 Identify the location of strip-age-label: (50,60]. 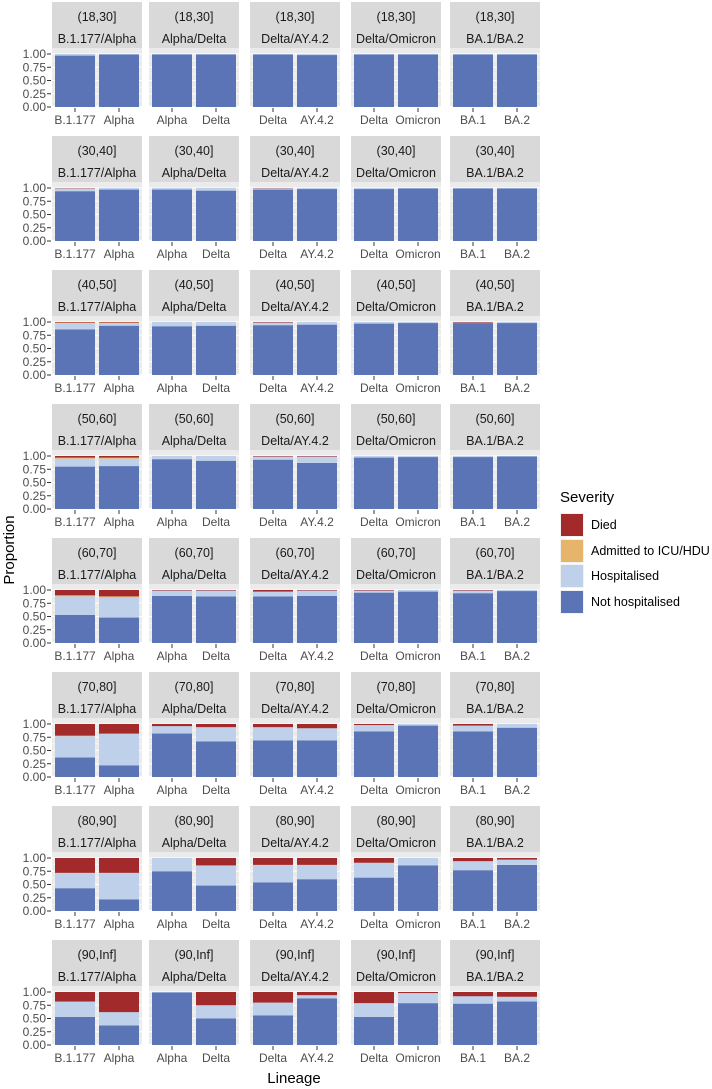
(495, 419).